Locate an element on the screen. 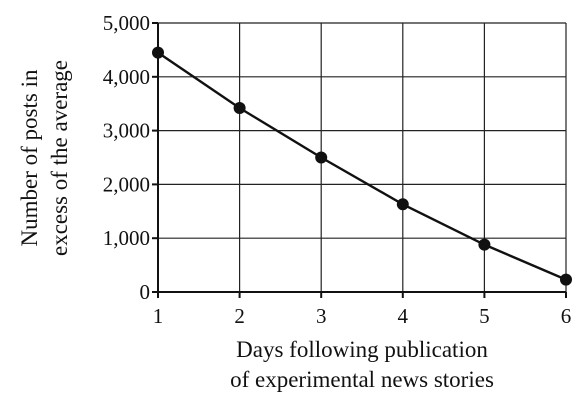 This screenshot has width=580, height=393. y-axis-title-line-1: Number of posts in is located at coordinates (29, 157).